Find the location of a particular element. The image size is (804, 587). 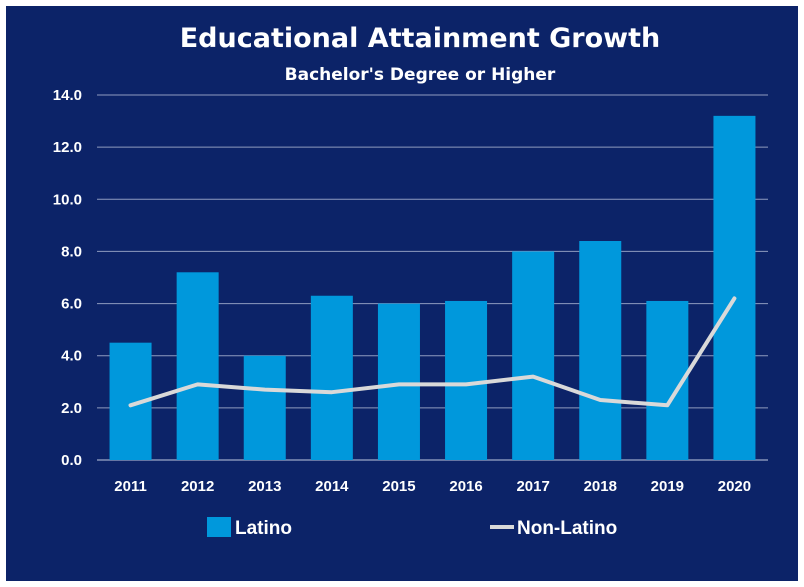

bar-latino-2018 is located at coordinates (600, 350).